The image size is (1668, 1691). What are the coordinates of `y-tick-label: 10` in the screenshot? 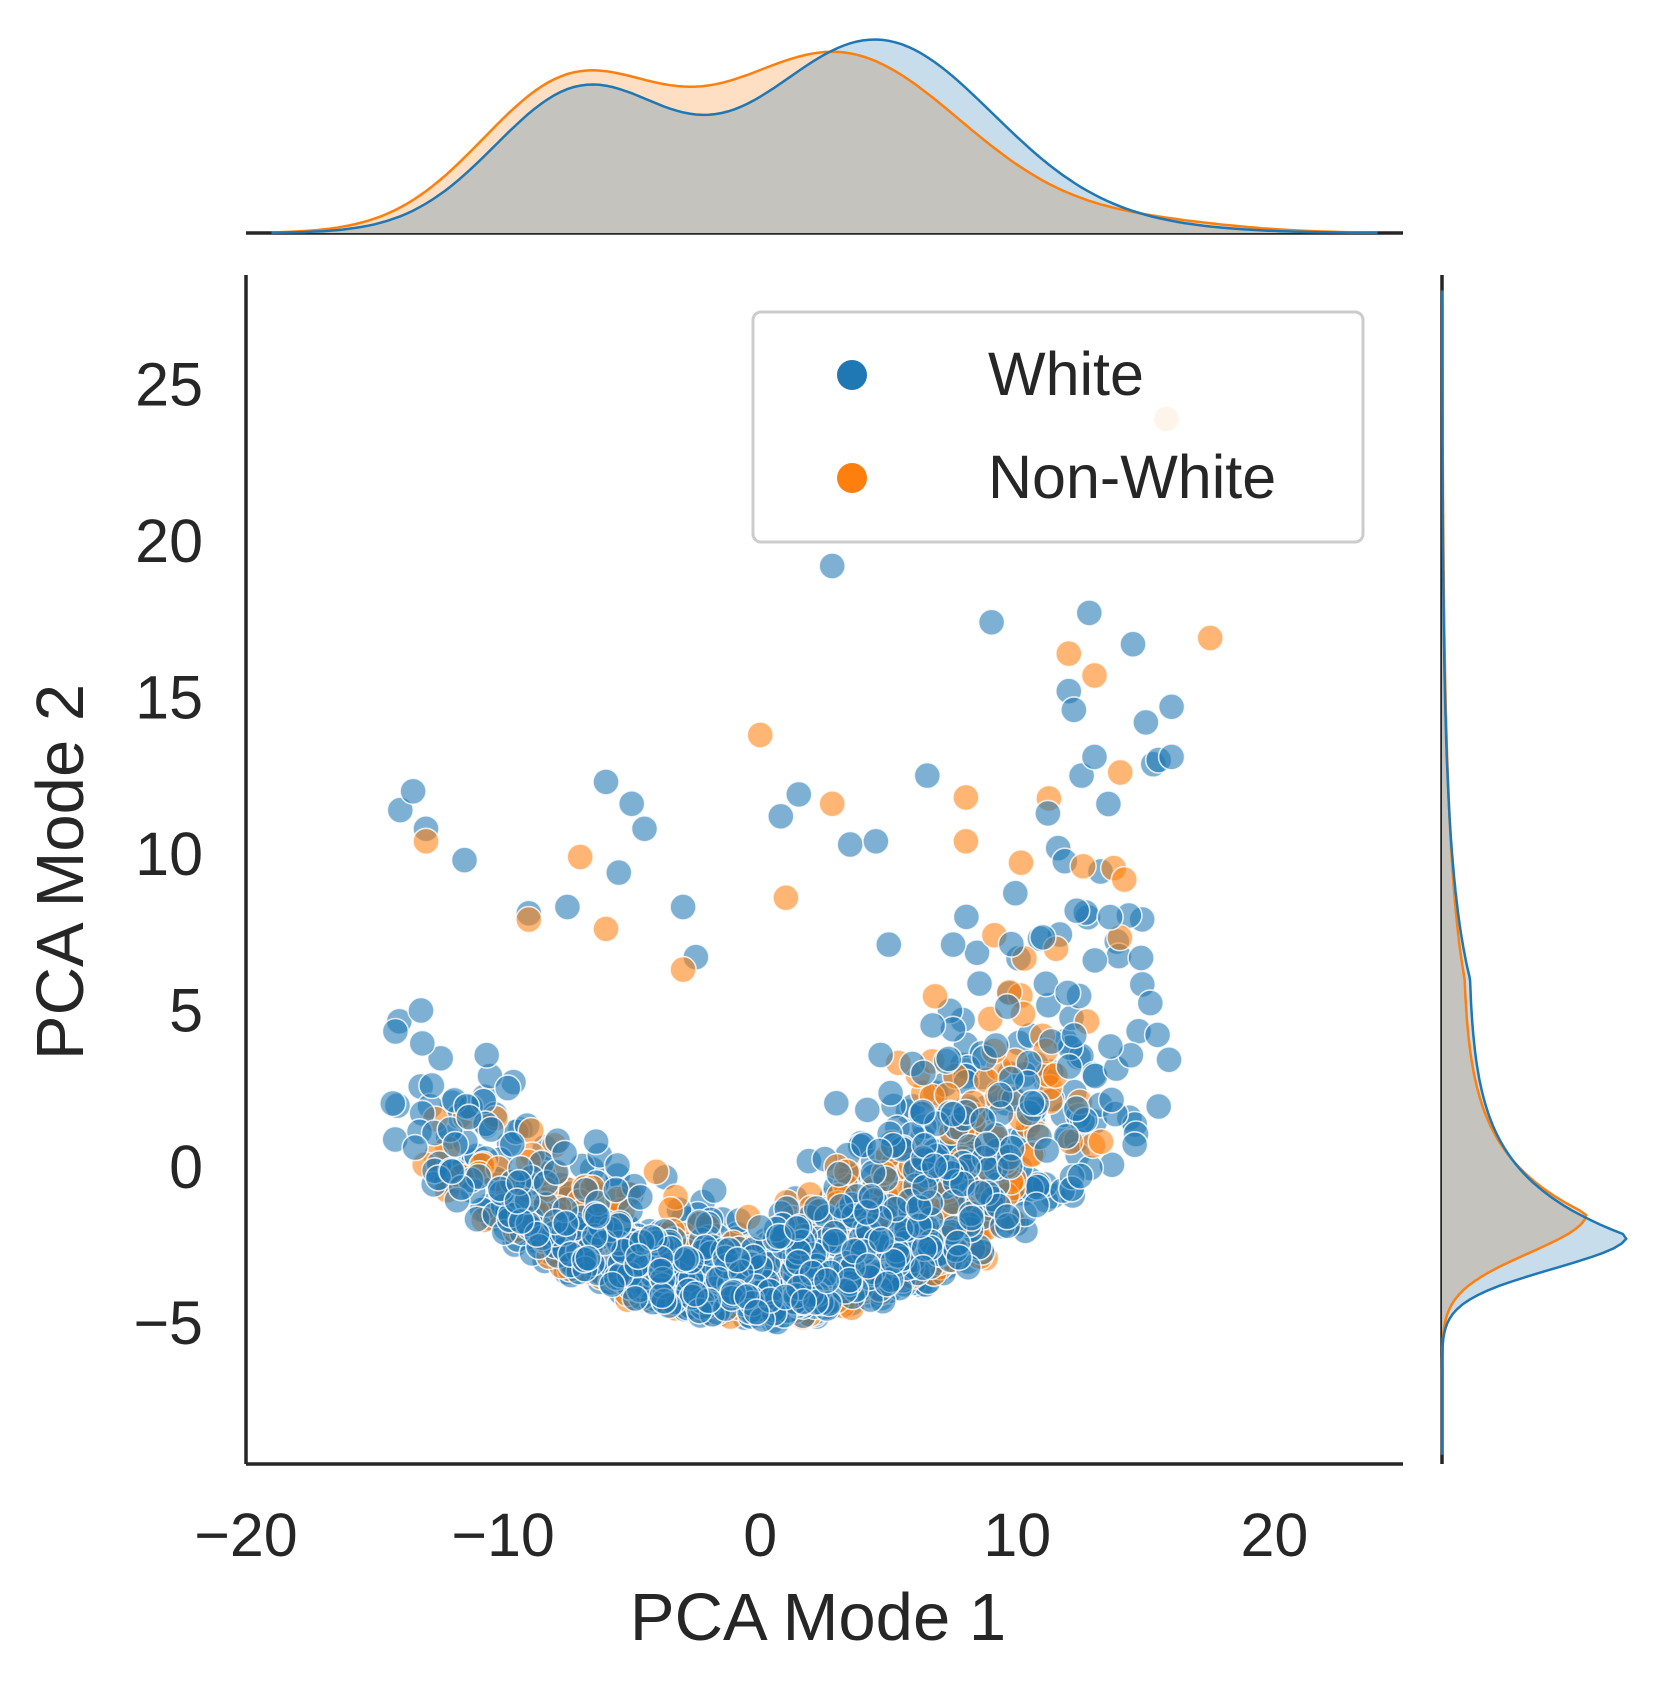 It's located at (169, 854).